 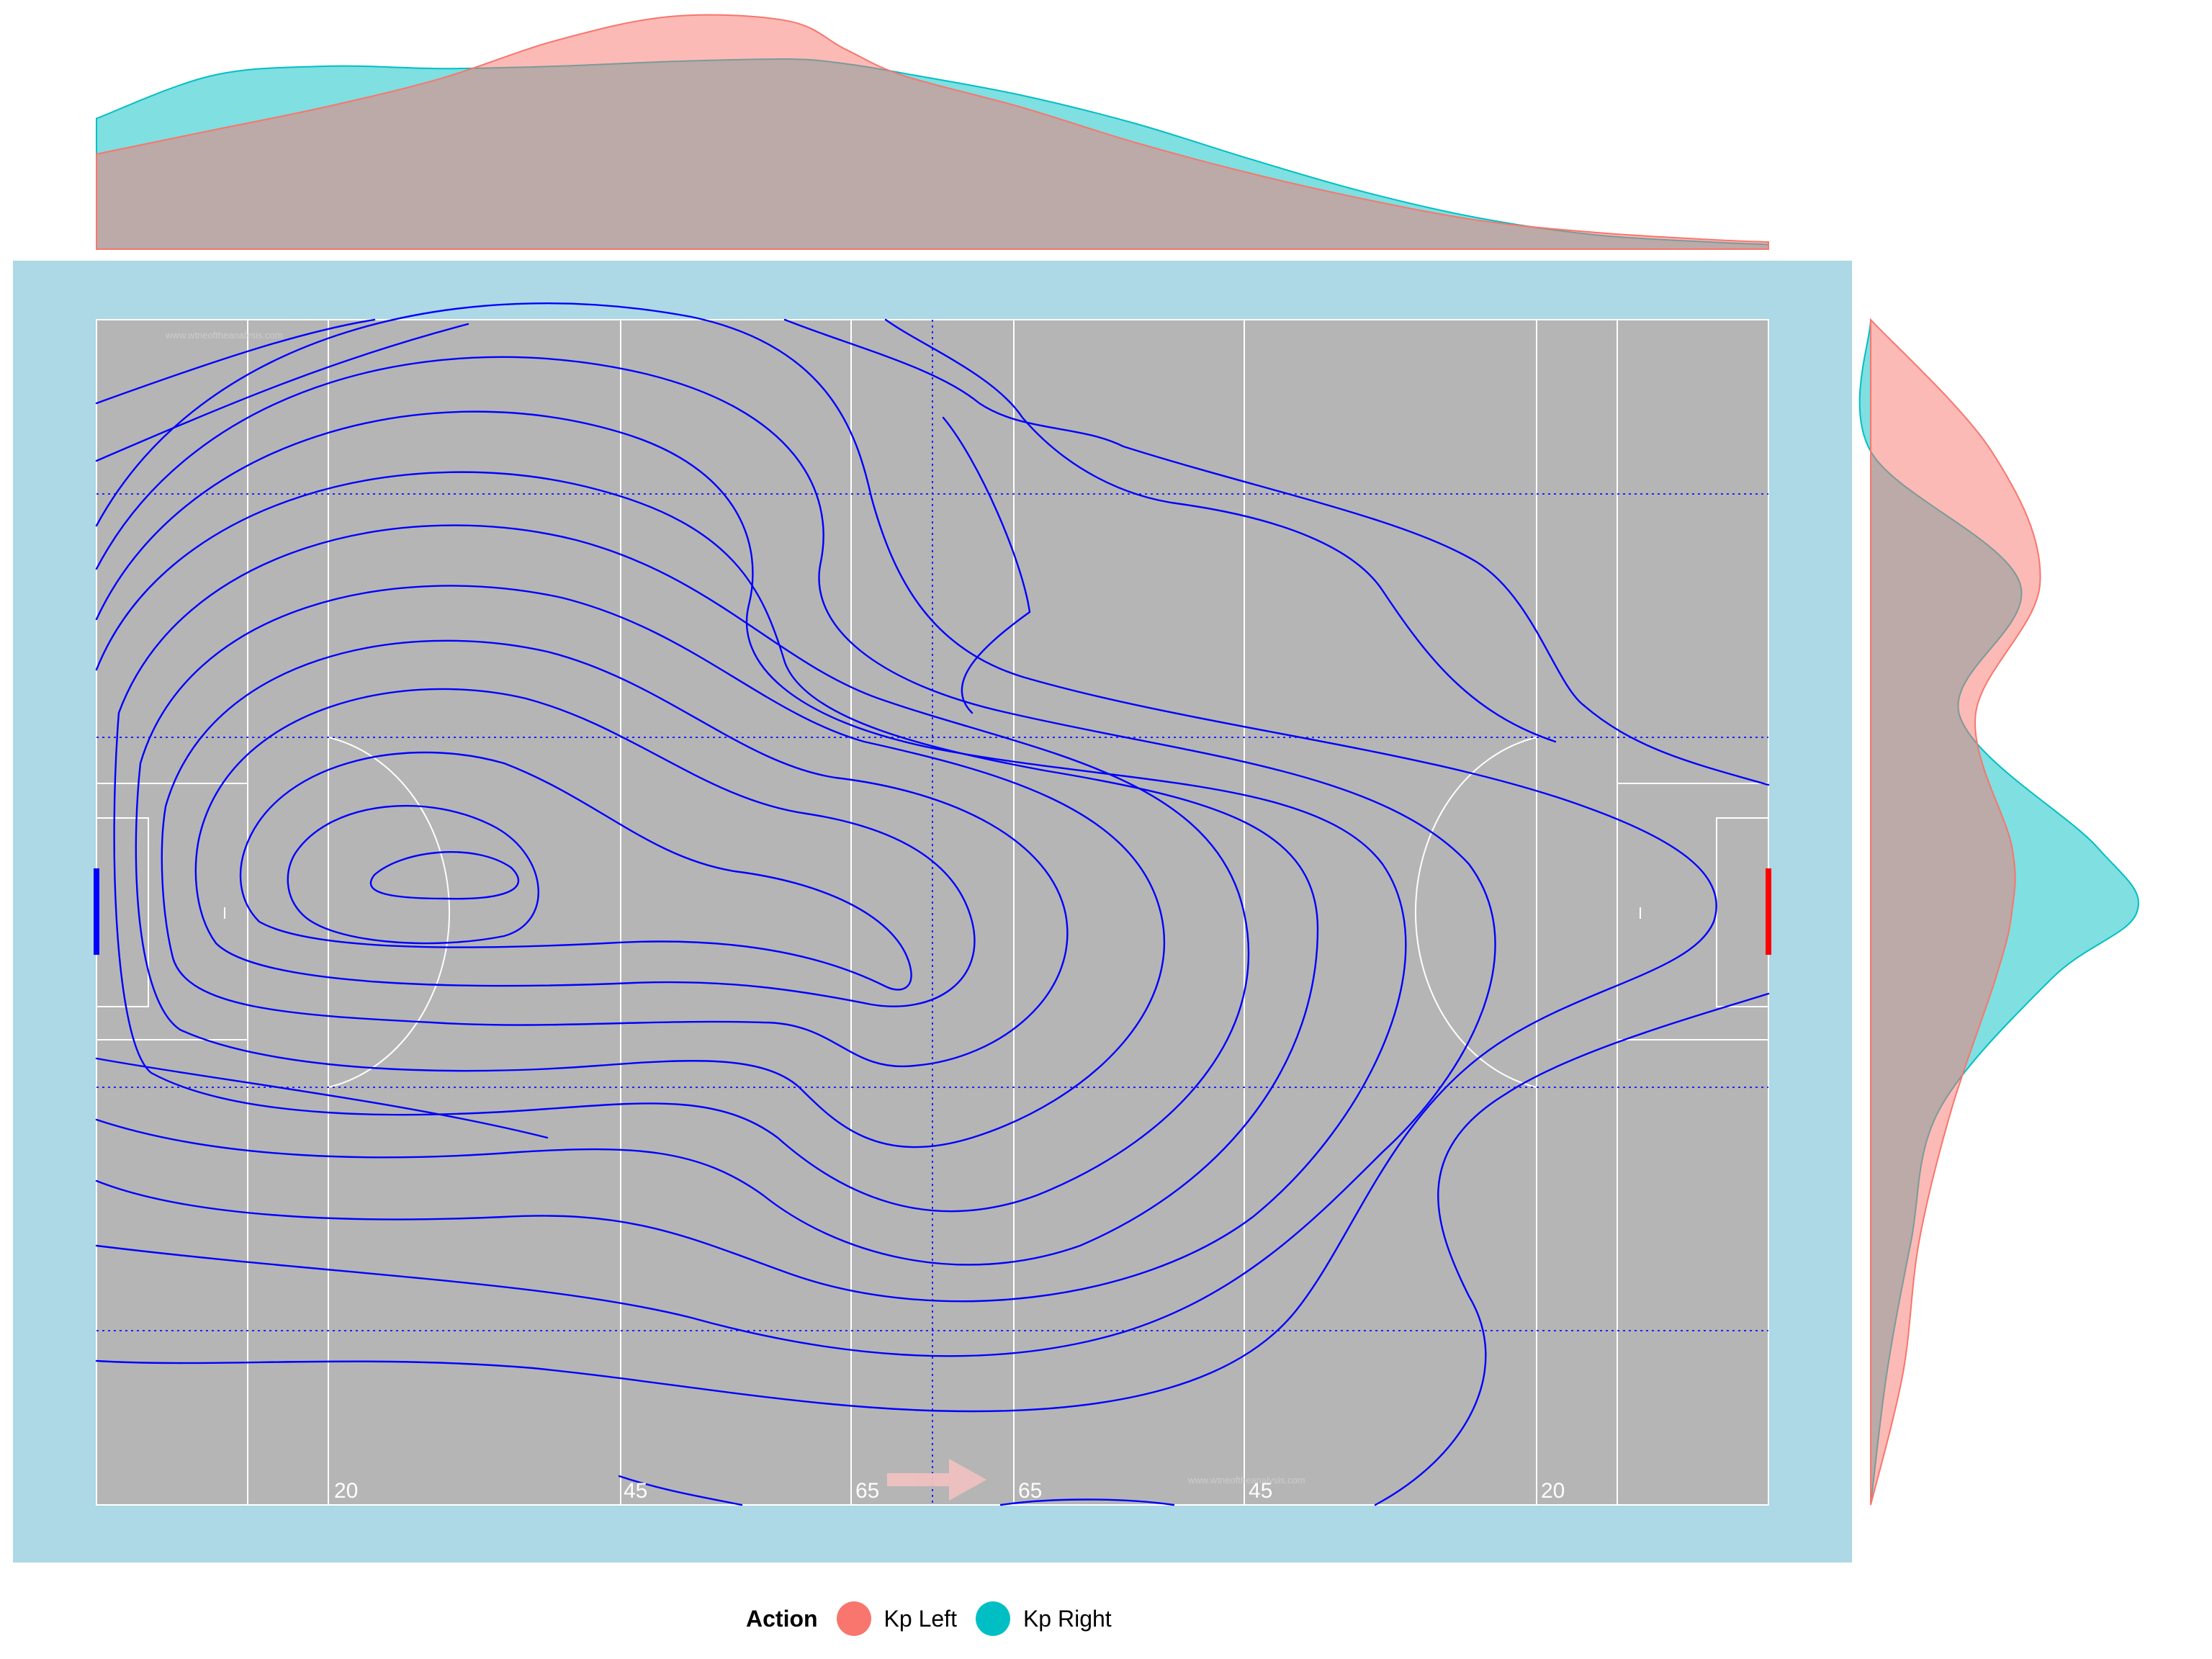 What do you see at coordinates (1692, 911) in the screenshot?
I see `large-rect-right` at bounding box center [1692, 911].